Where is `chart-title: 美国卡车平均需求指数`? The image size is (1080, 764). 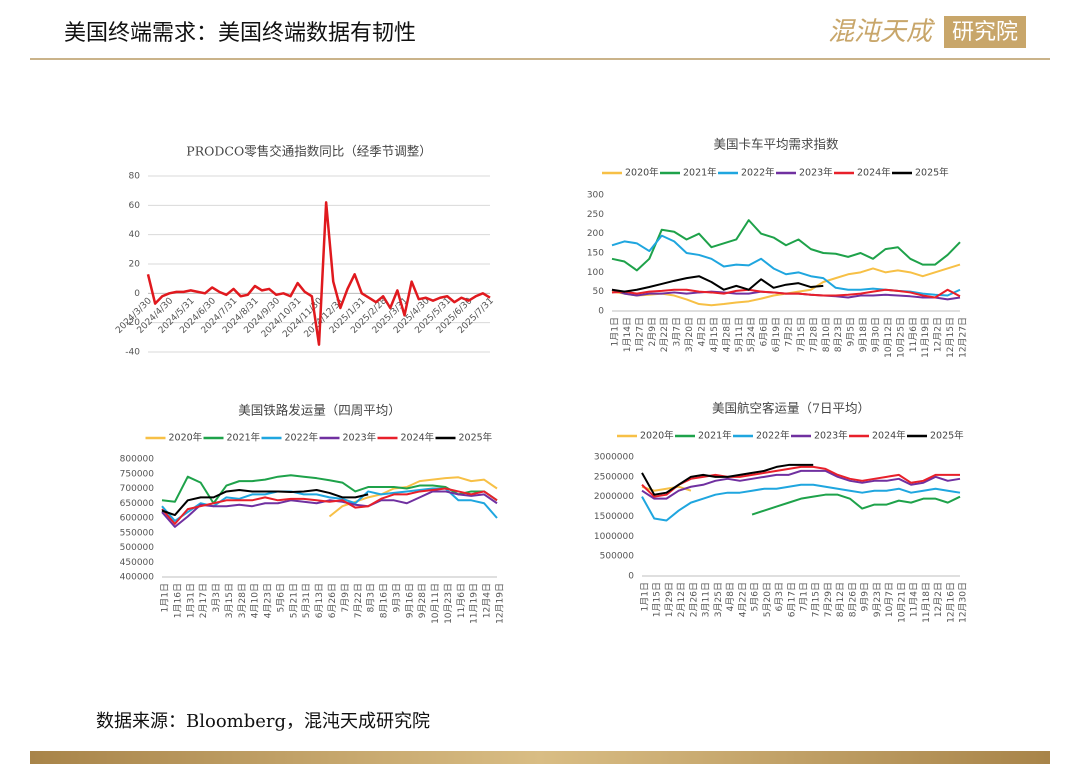 chart-title: 美国卡车平均需求指数 is located at coordinates (776, 144).